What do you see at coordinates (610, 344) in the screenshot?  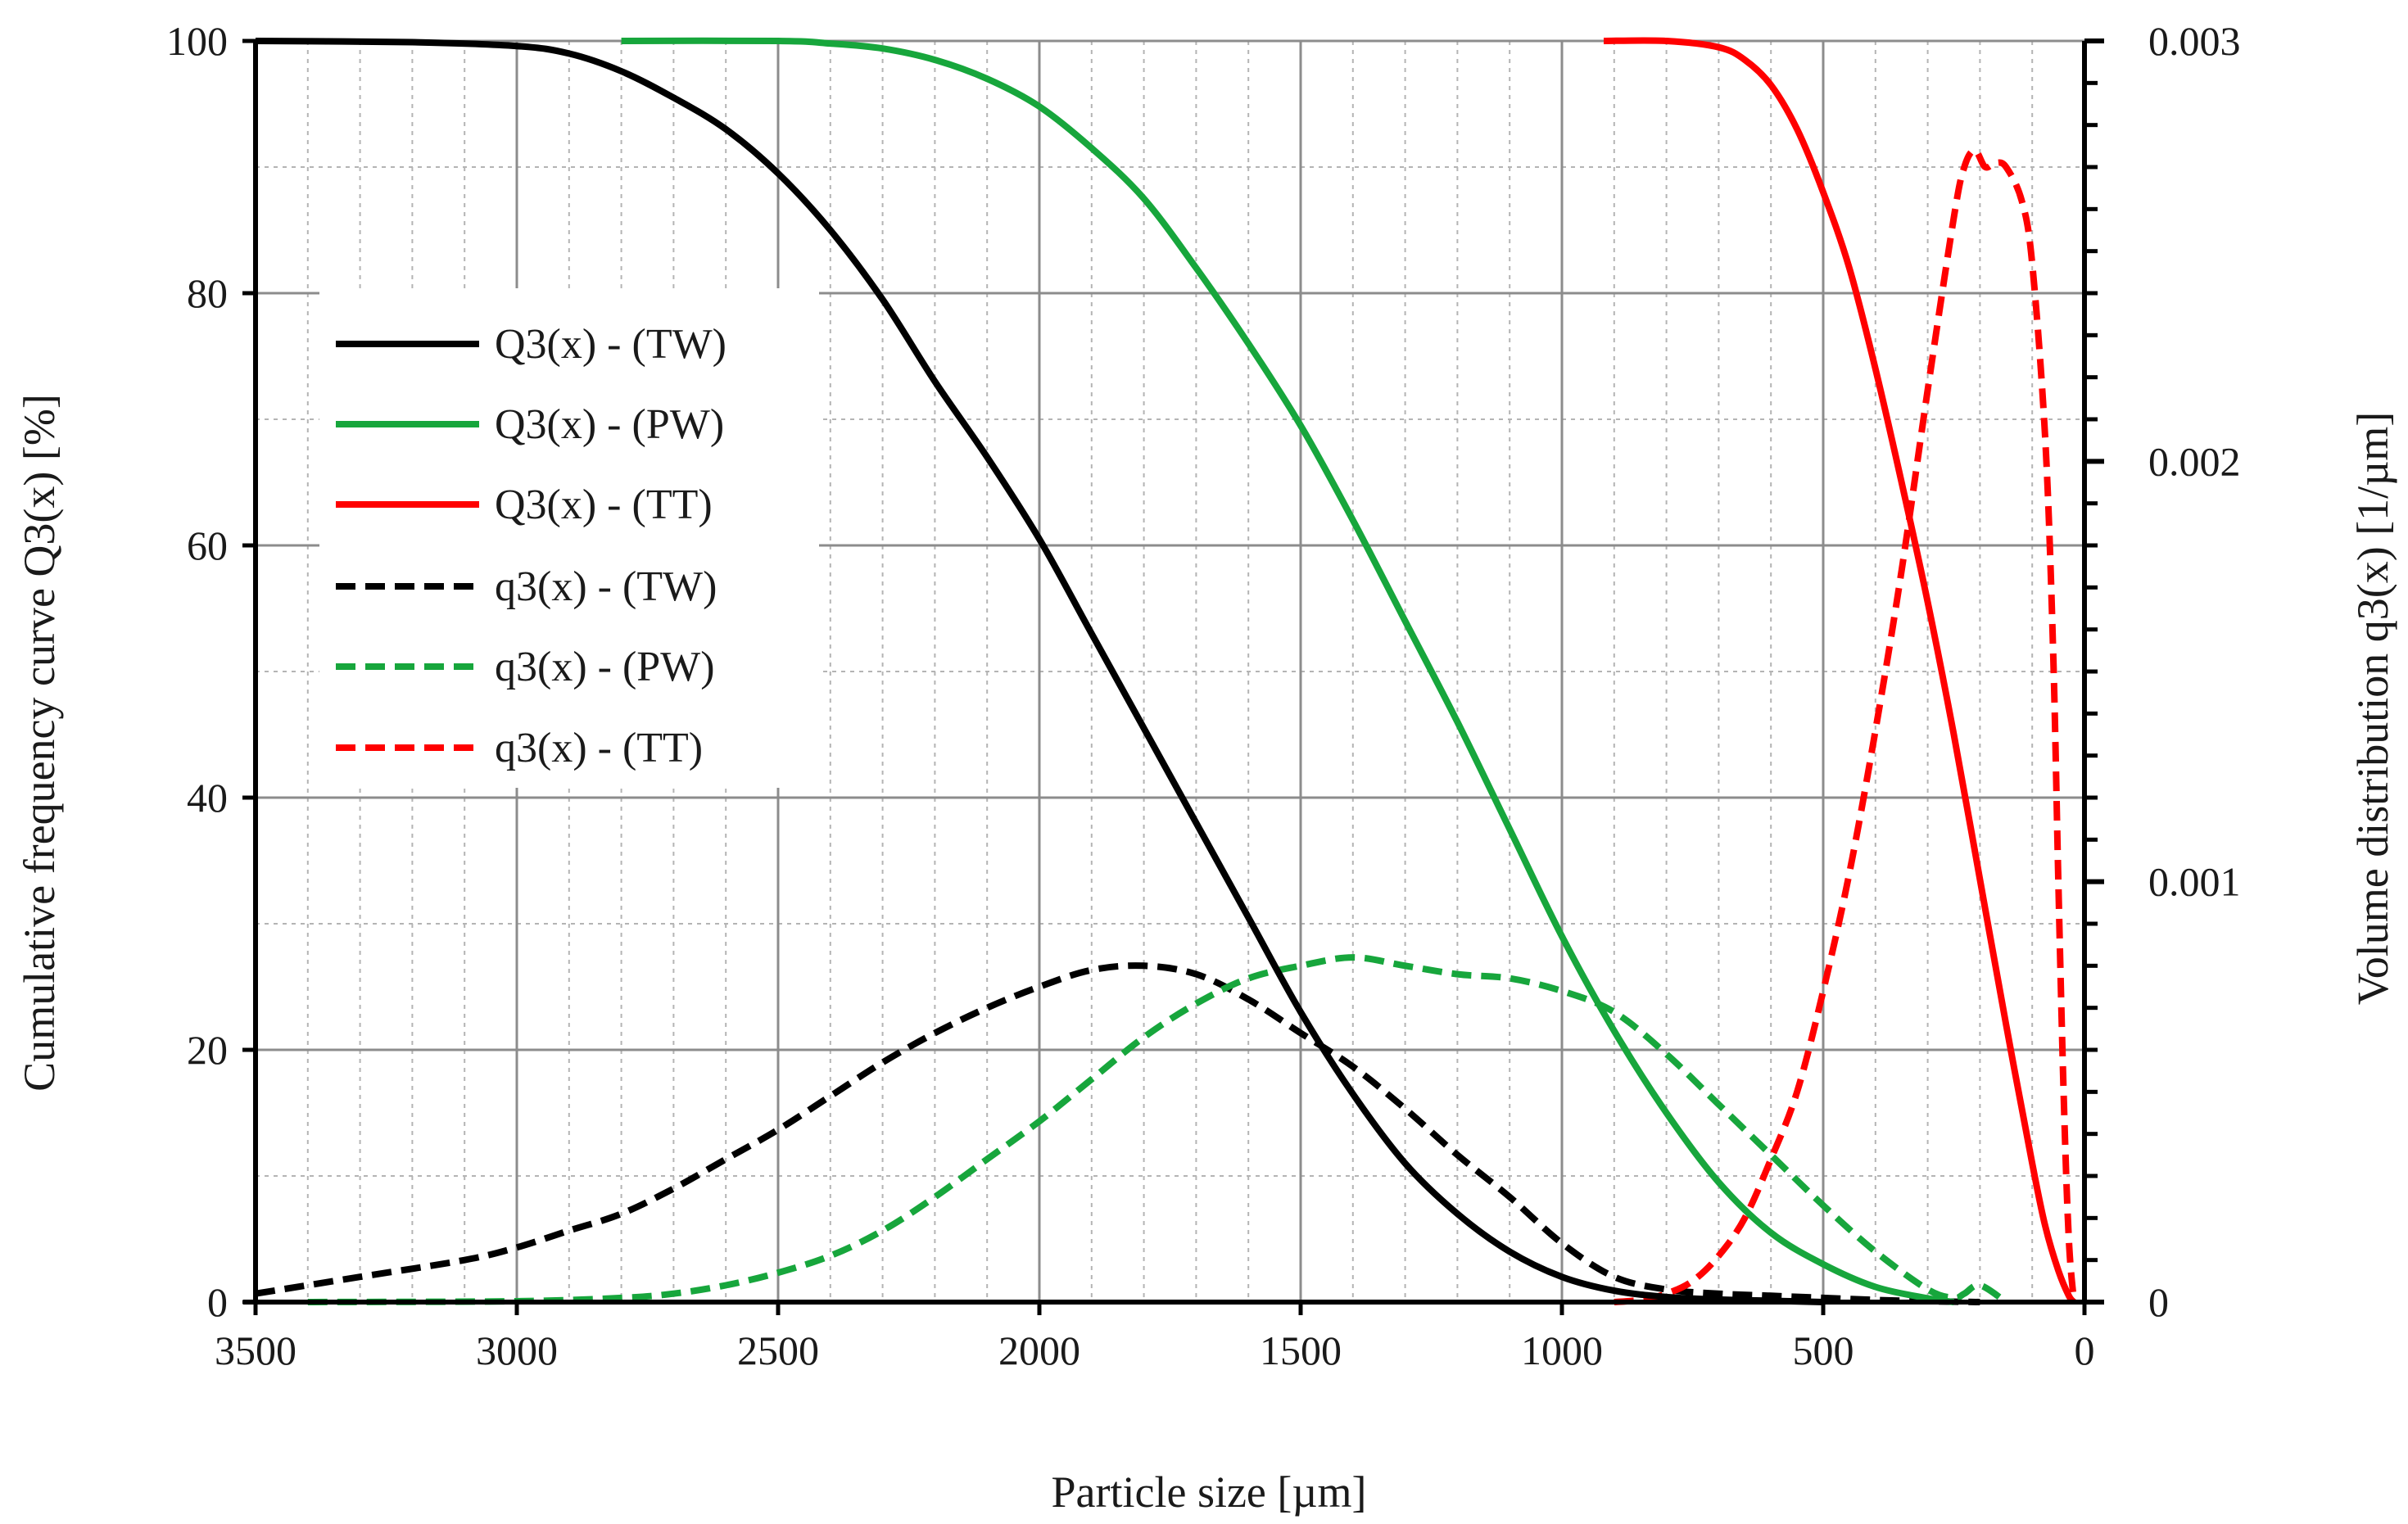 I see `legend-label-q3-tw: Q3(x) - (TW)` at bounding box center [610, 344].